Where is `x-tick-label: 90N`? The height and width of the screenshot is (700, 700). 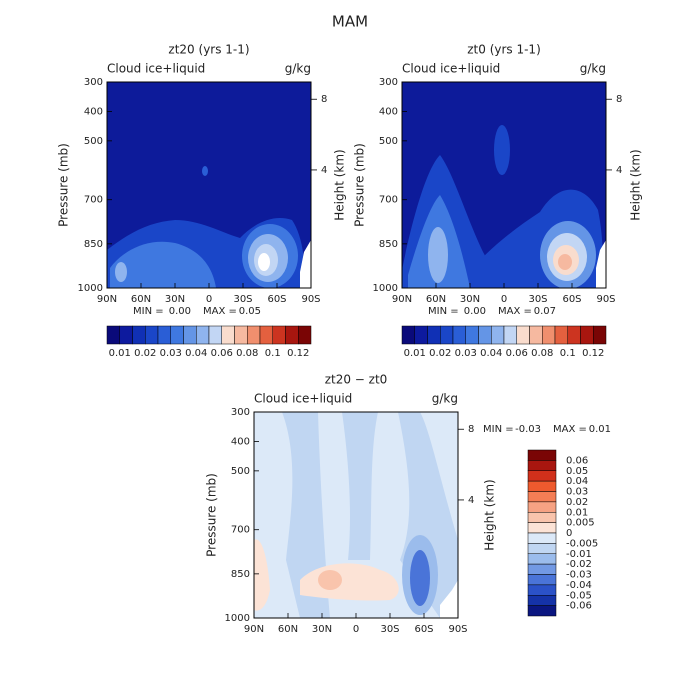 x-tick-label: 90N is located at coordinates (107, 299).